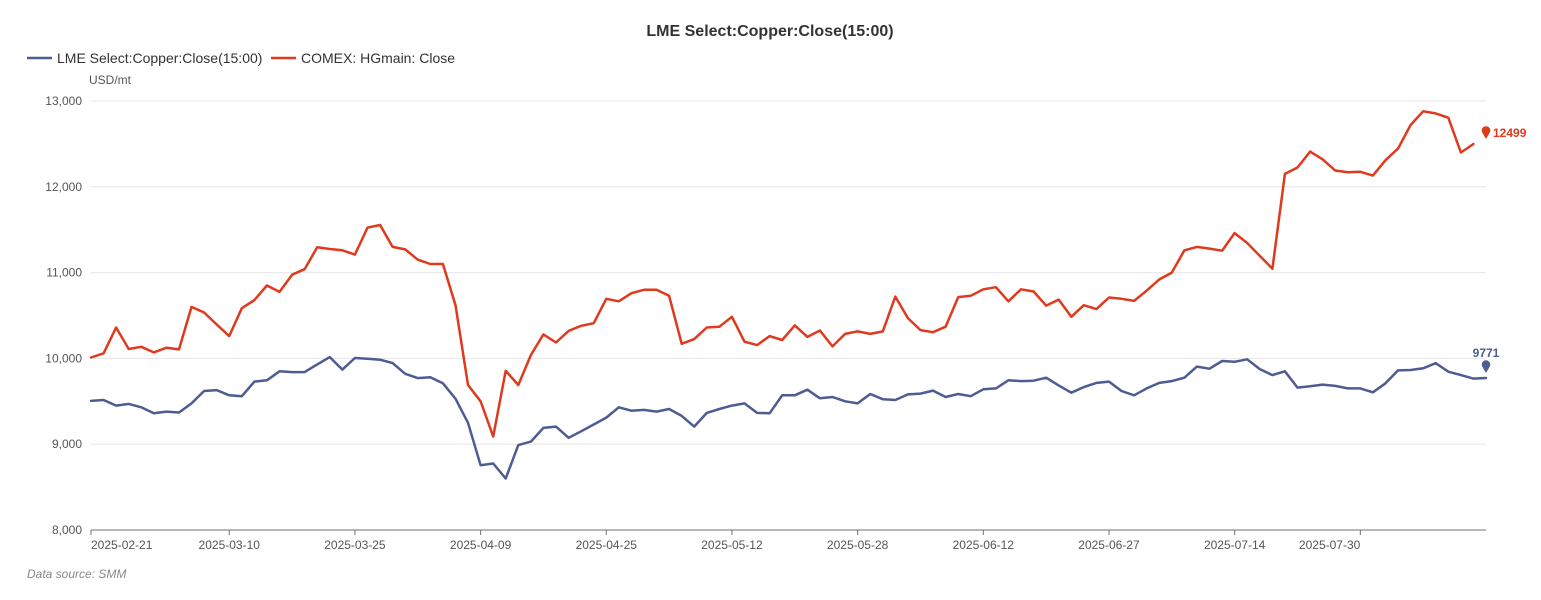 The height and width of the screenshot is (600, 1541). What do you see at coordinates (63, 187) in the screenshot?
I see `y-tick-label: 12,000` at bounding box center [63, 187].